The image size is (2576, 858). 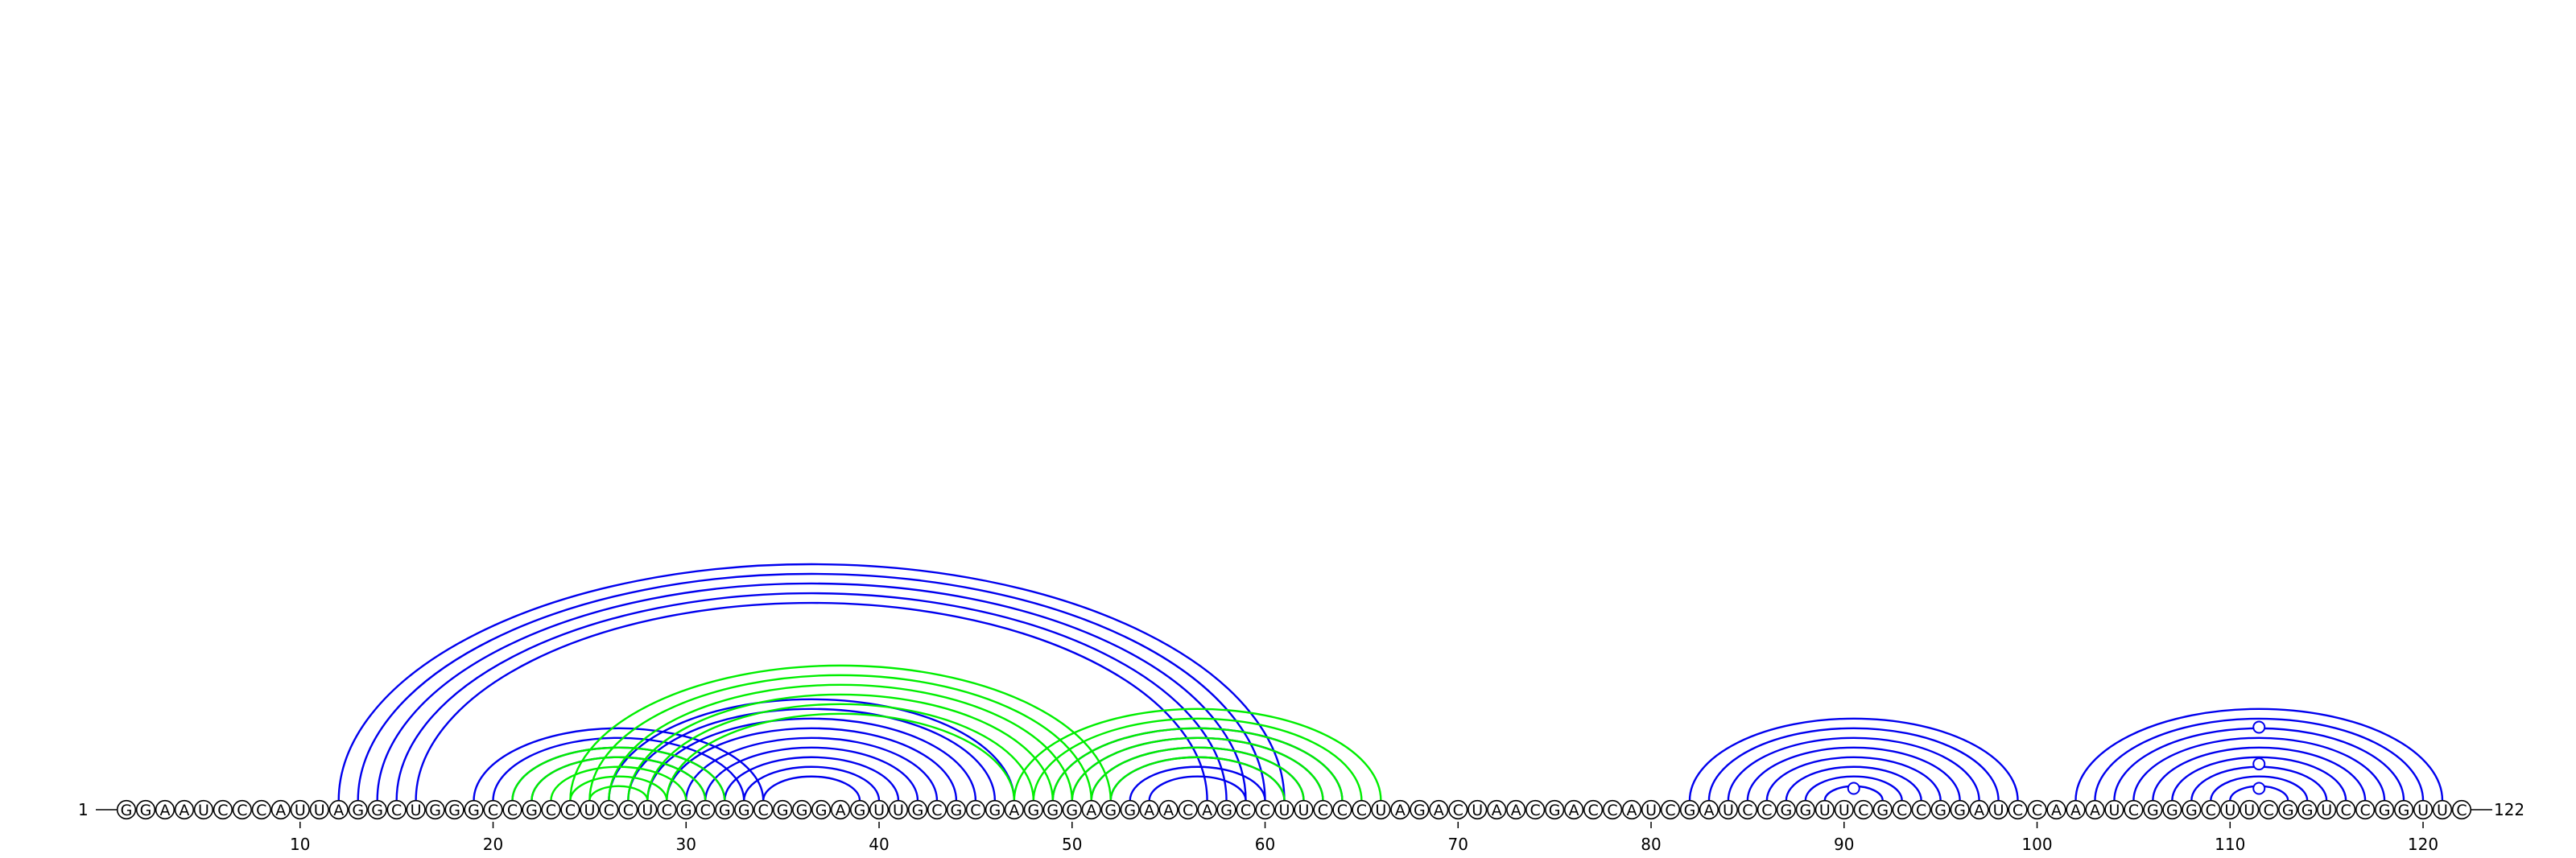 I want to click on tick-label: 90, so click(x=1844, y=845).